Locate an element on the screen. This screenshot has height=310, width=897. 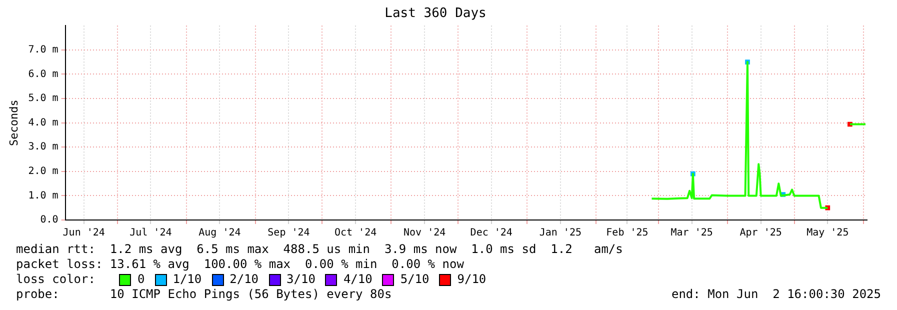
y-tick-label: 4.0 m is located at coordinates (43, 122).